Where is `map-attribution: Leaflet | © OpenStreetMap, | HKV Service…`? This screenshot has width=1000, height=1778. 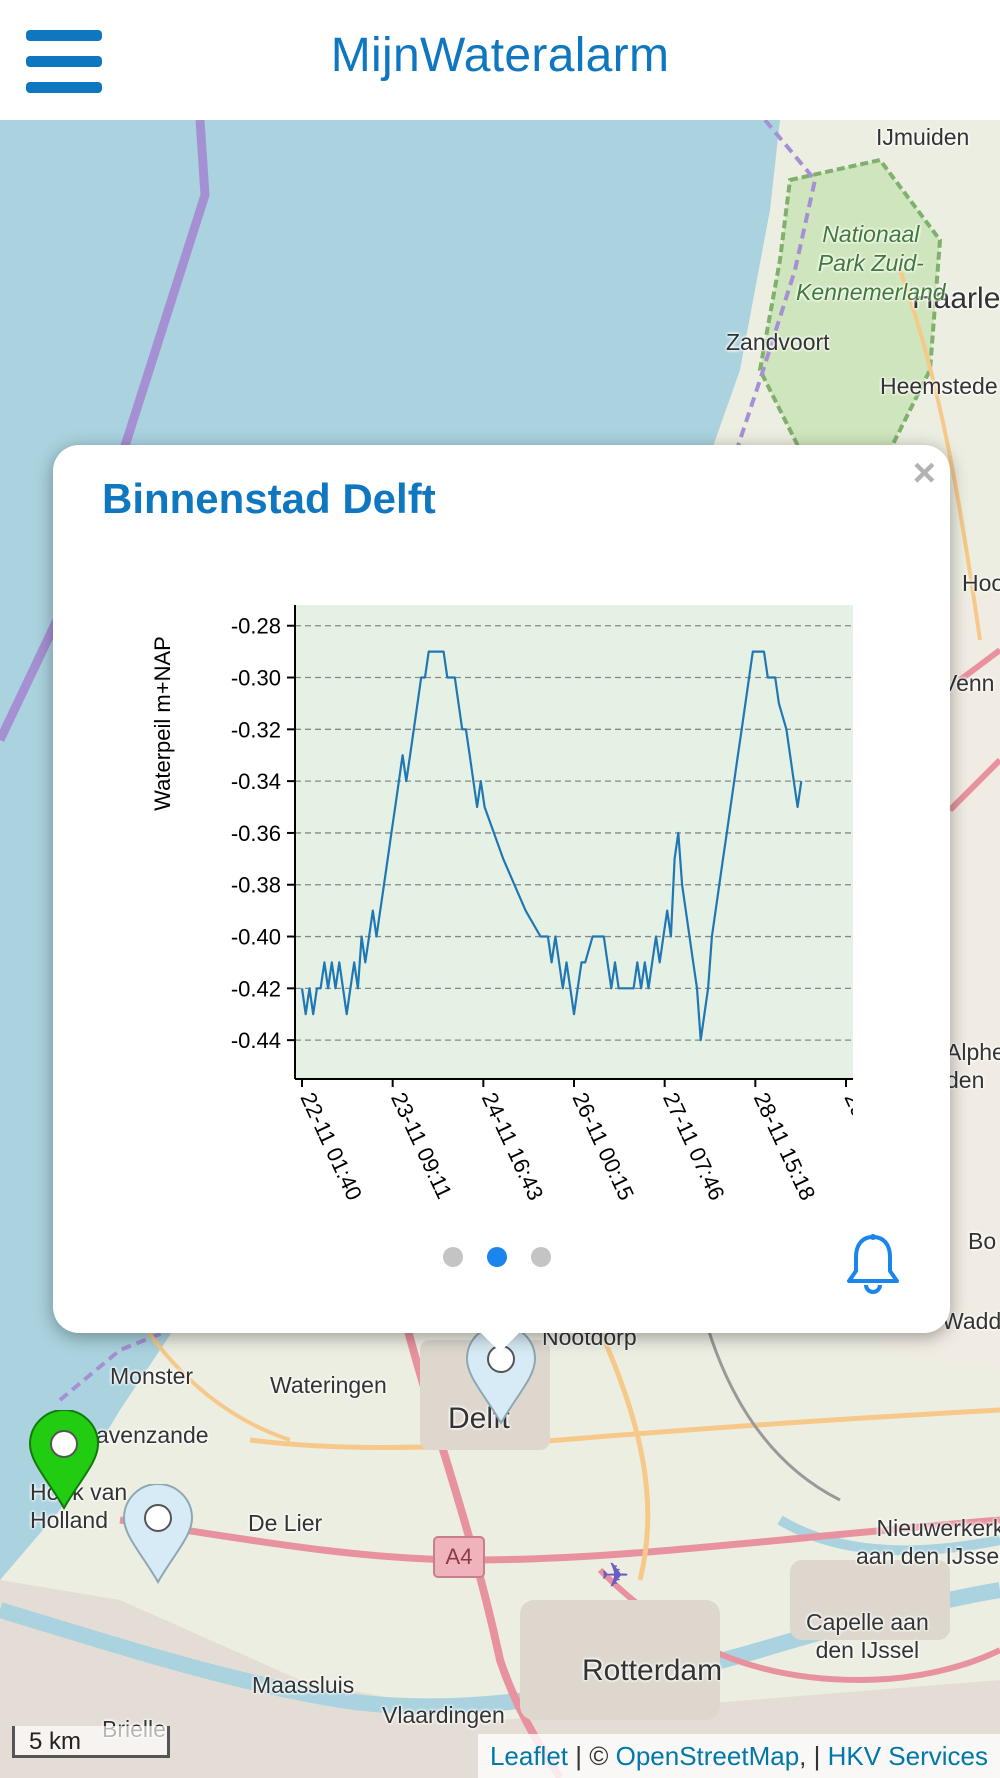
map-attribution: Leaflet | © OpenStreetMap, | HKV Service… is located at coordinates (738, 1756).